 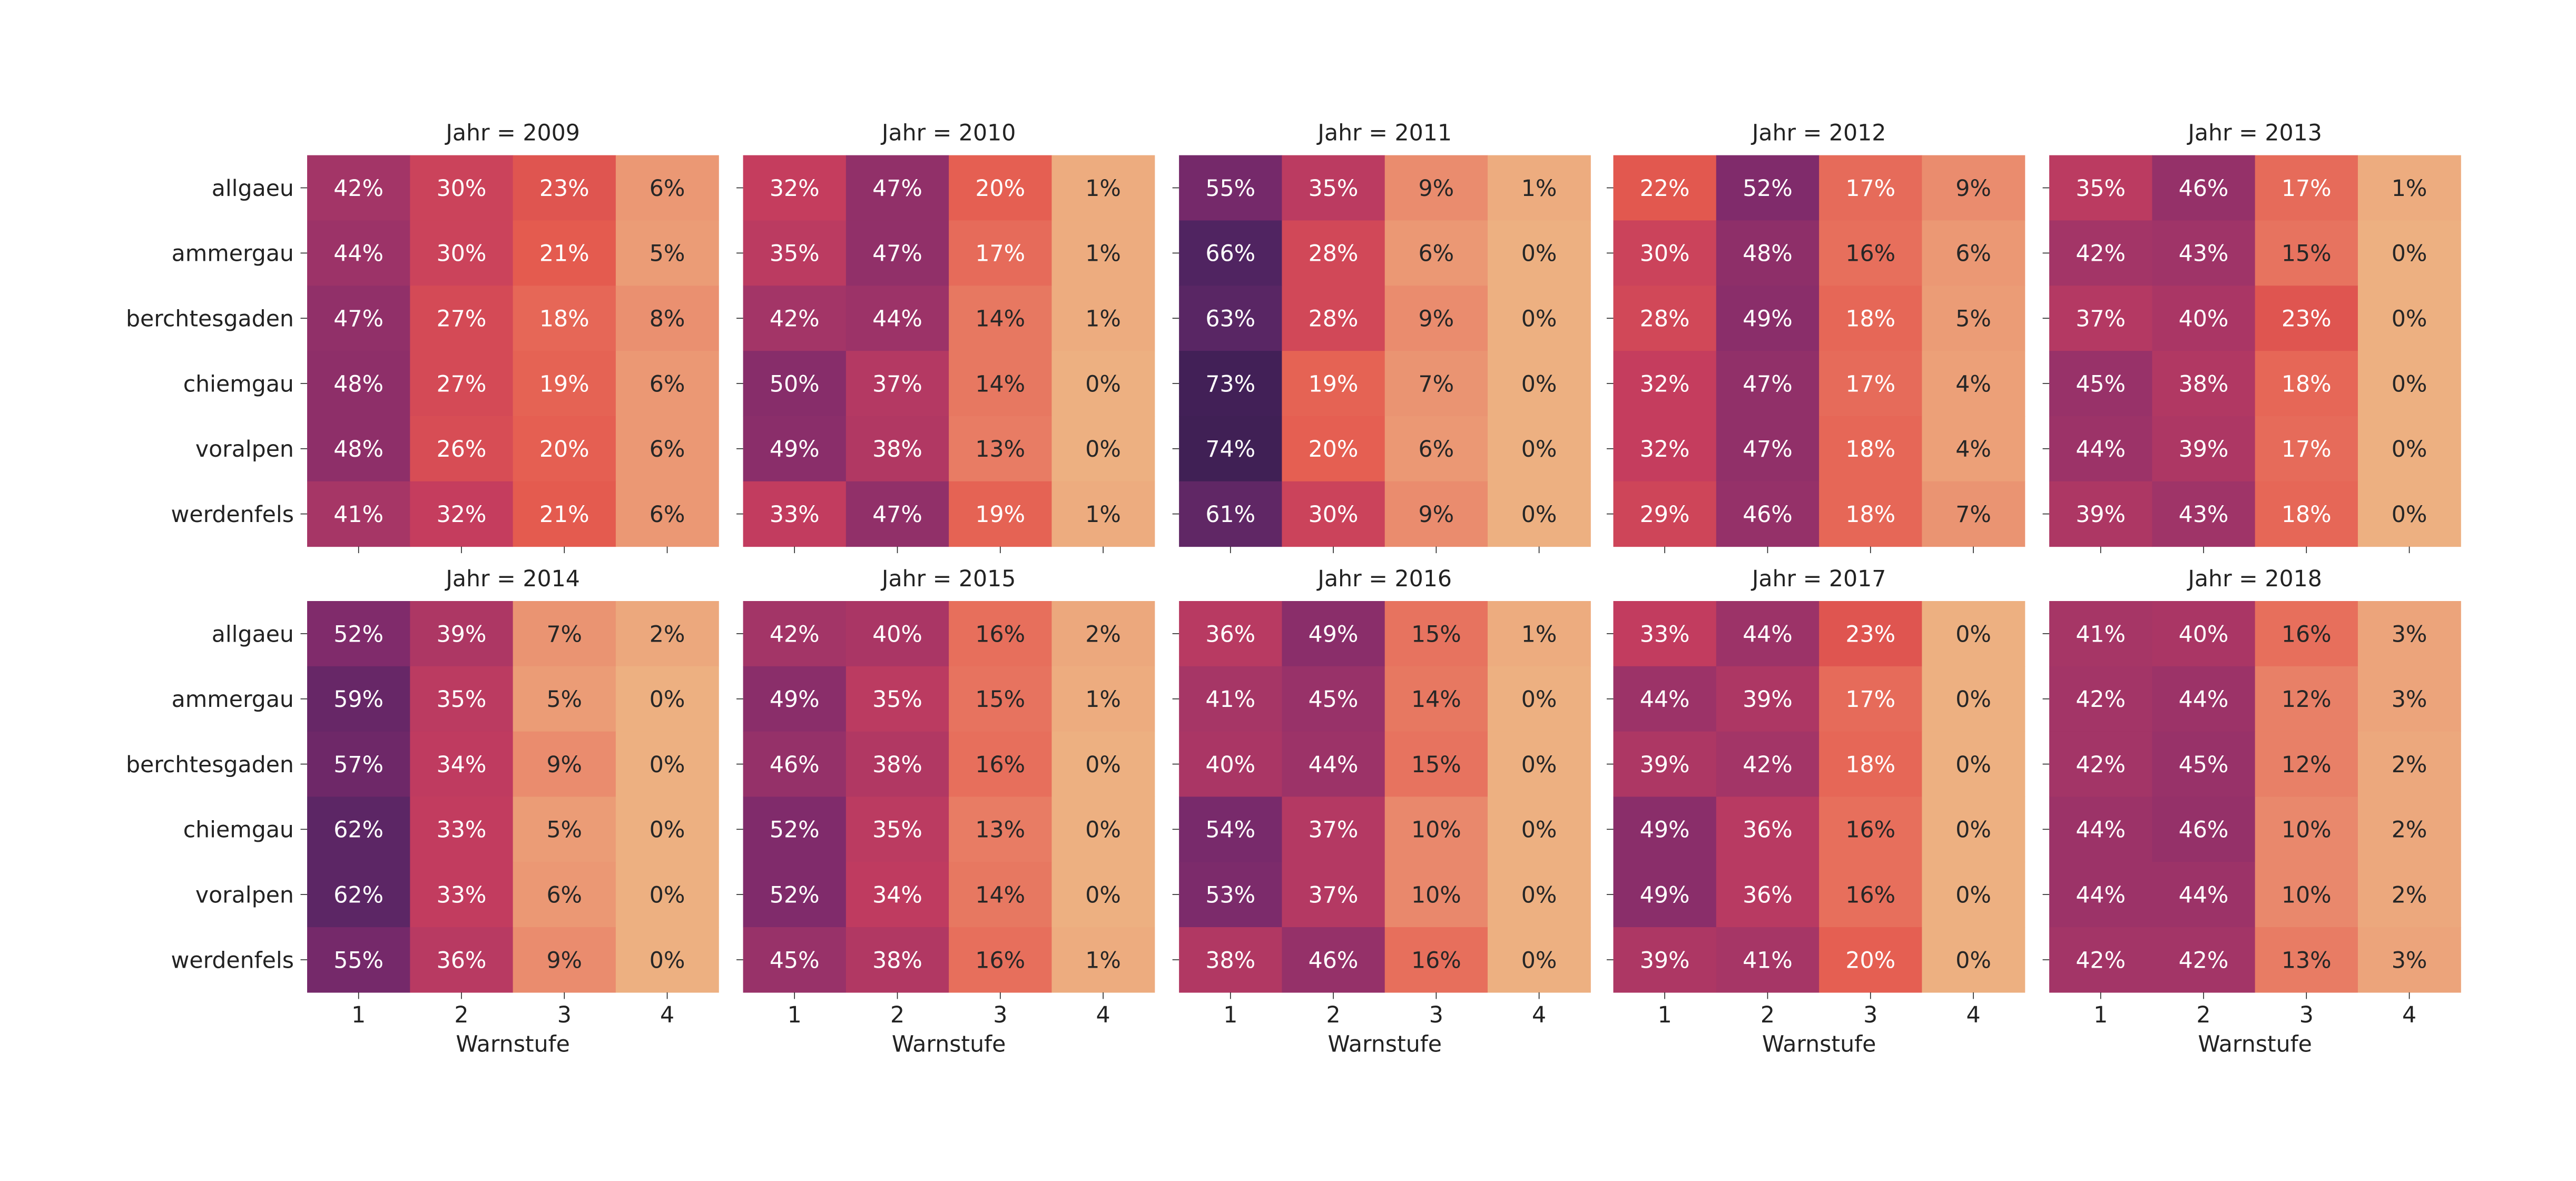 What do you see at coordinates (564, 634) in the screenshot?
I see `cell-value-label: 7%` at bounding box center [564, 634].